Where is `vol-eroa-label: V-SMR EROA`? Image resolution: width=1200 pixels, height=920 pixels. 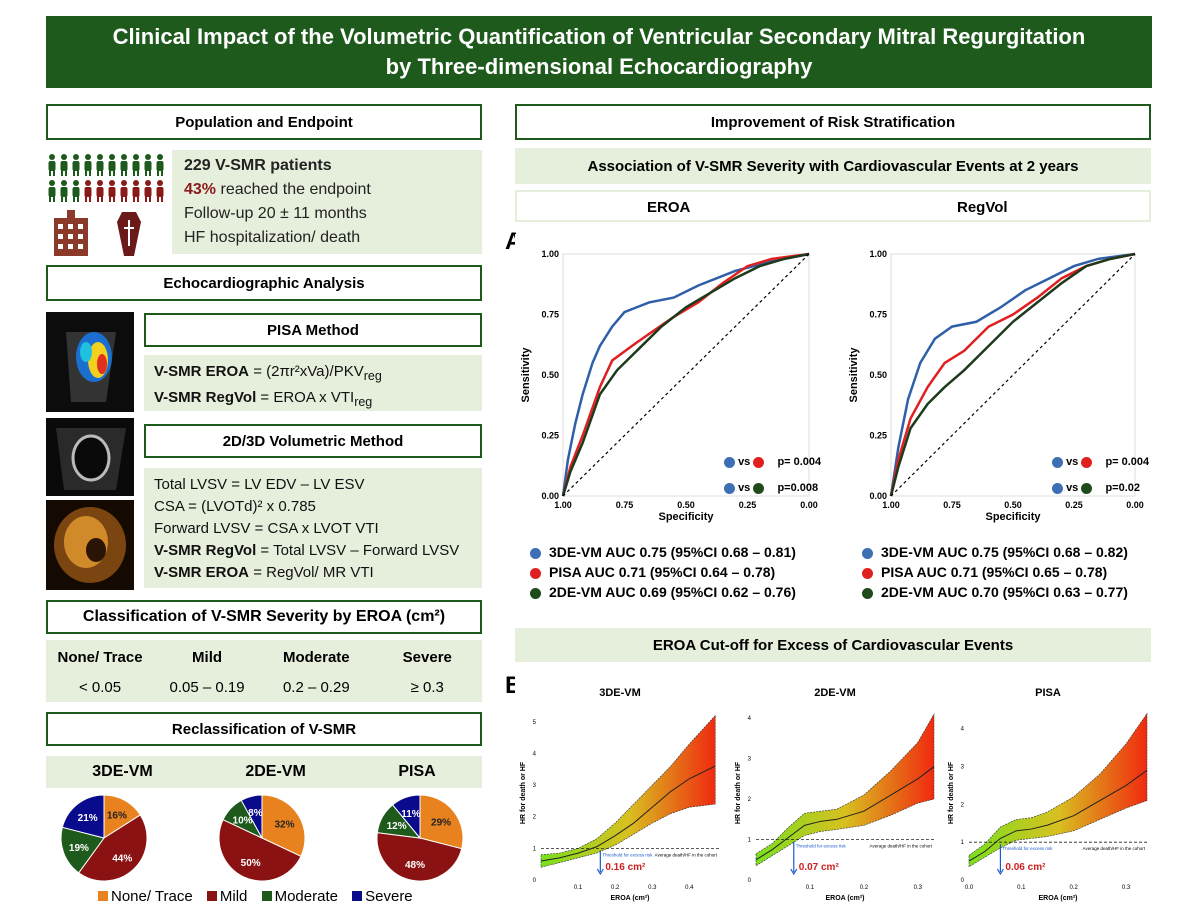
vol-eroa-label: V-SMR EROA is located at coordinates (202, 572).